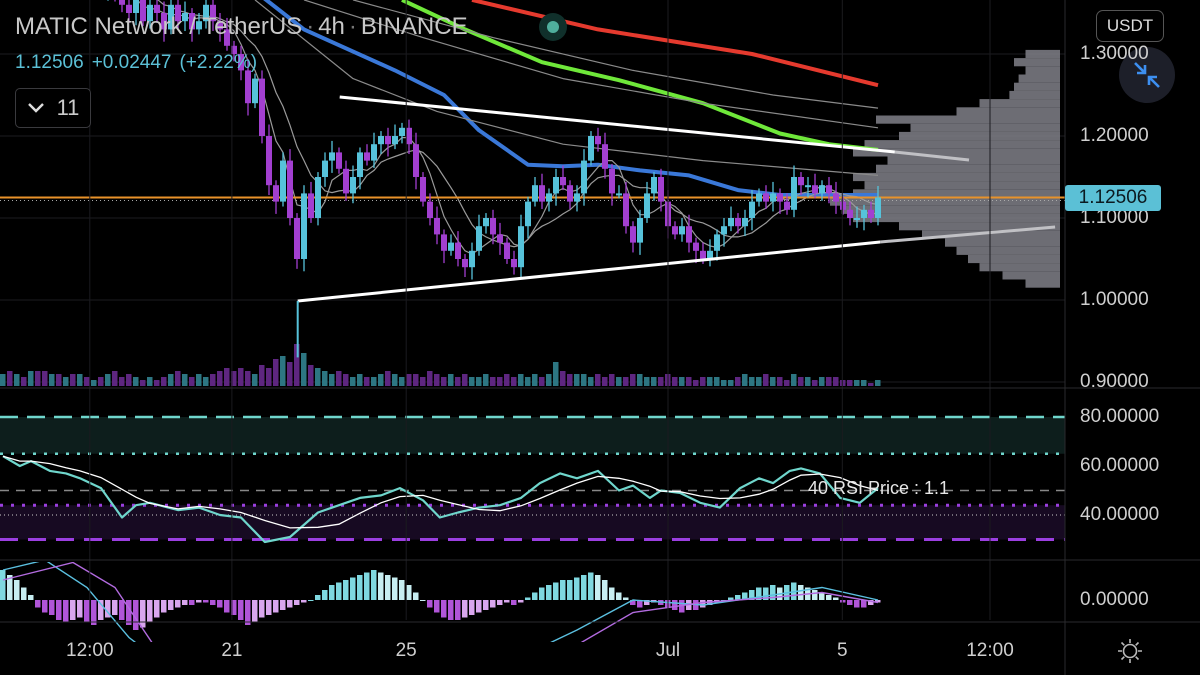 This screenshot has height=675, width=1200. Describe the element at coordinates (1113, 198) in the screenshot. I see `current-price-tag: 1.12506` at that location.